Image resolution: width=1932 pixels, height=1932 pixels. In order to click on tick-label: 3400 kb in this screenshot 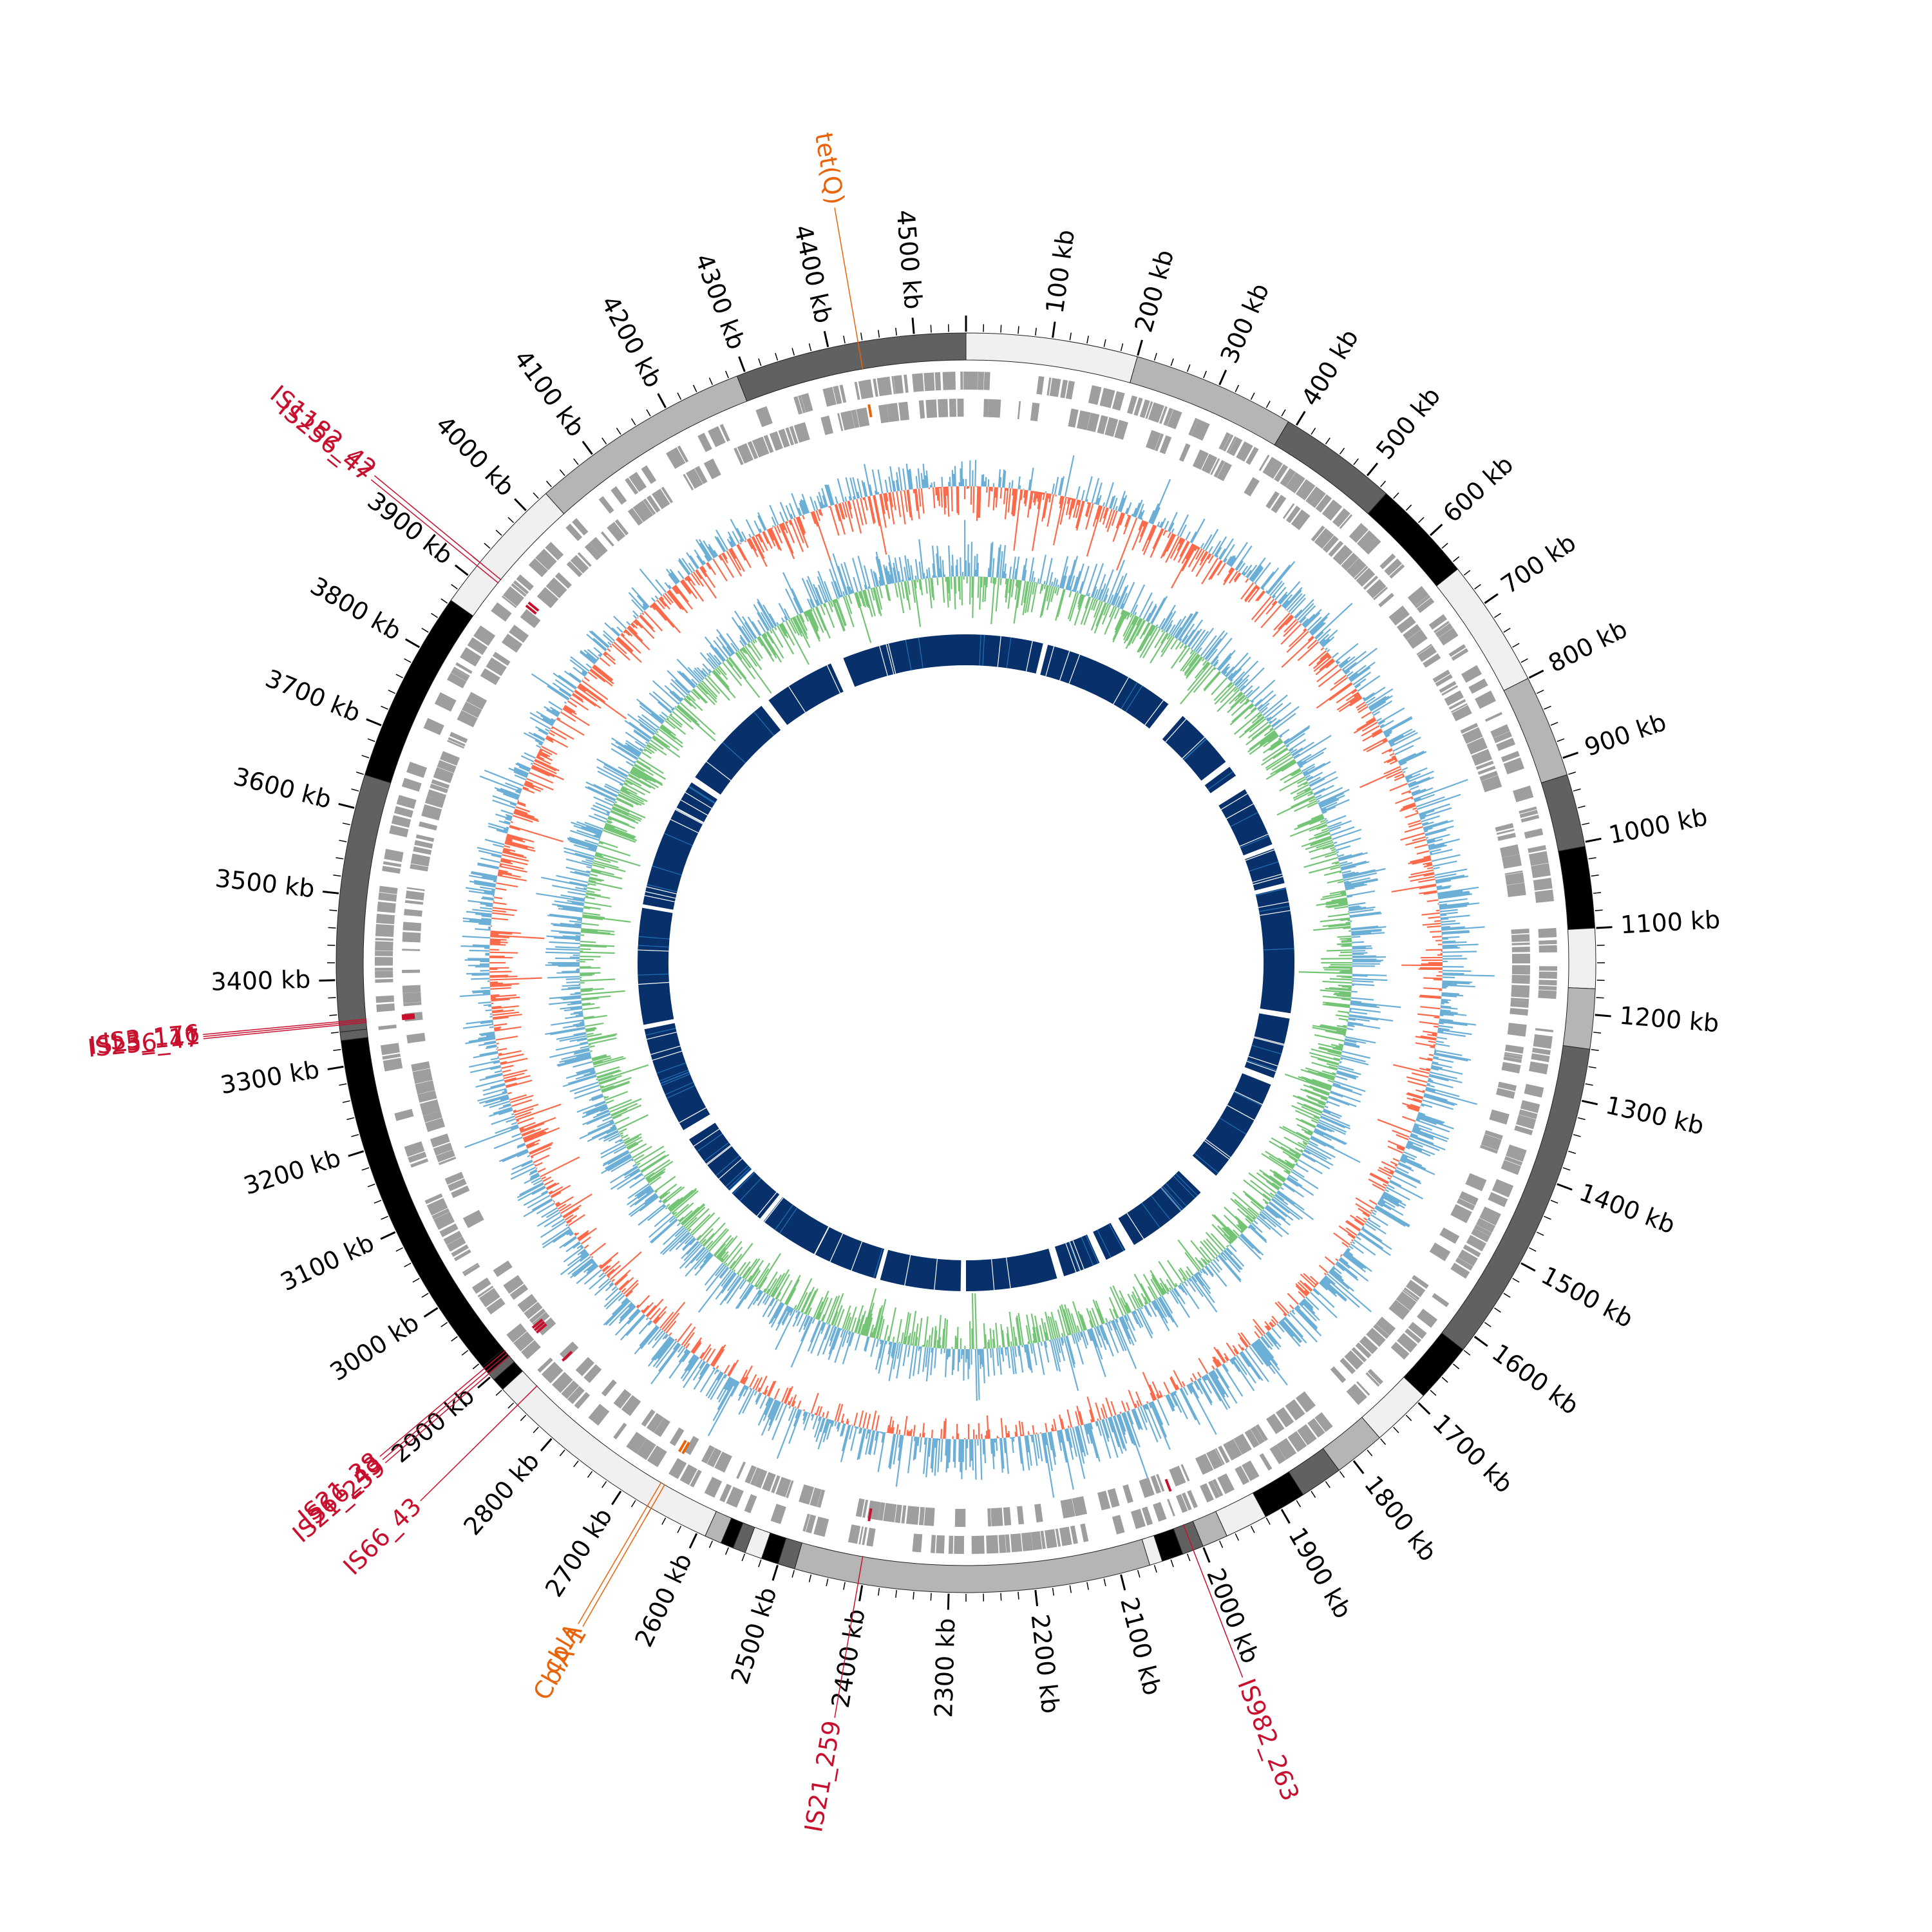, I will do `click(261, 980)`.